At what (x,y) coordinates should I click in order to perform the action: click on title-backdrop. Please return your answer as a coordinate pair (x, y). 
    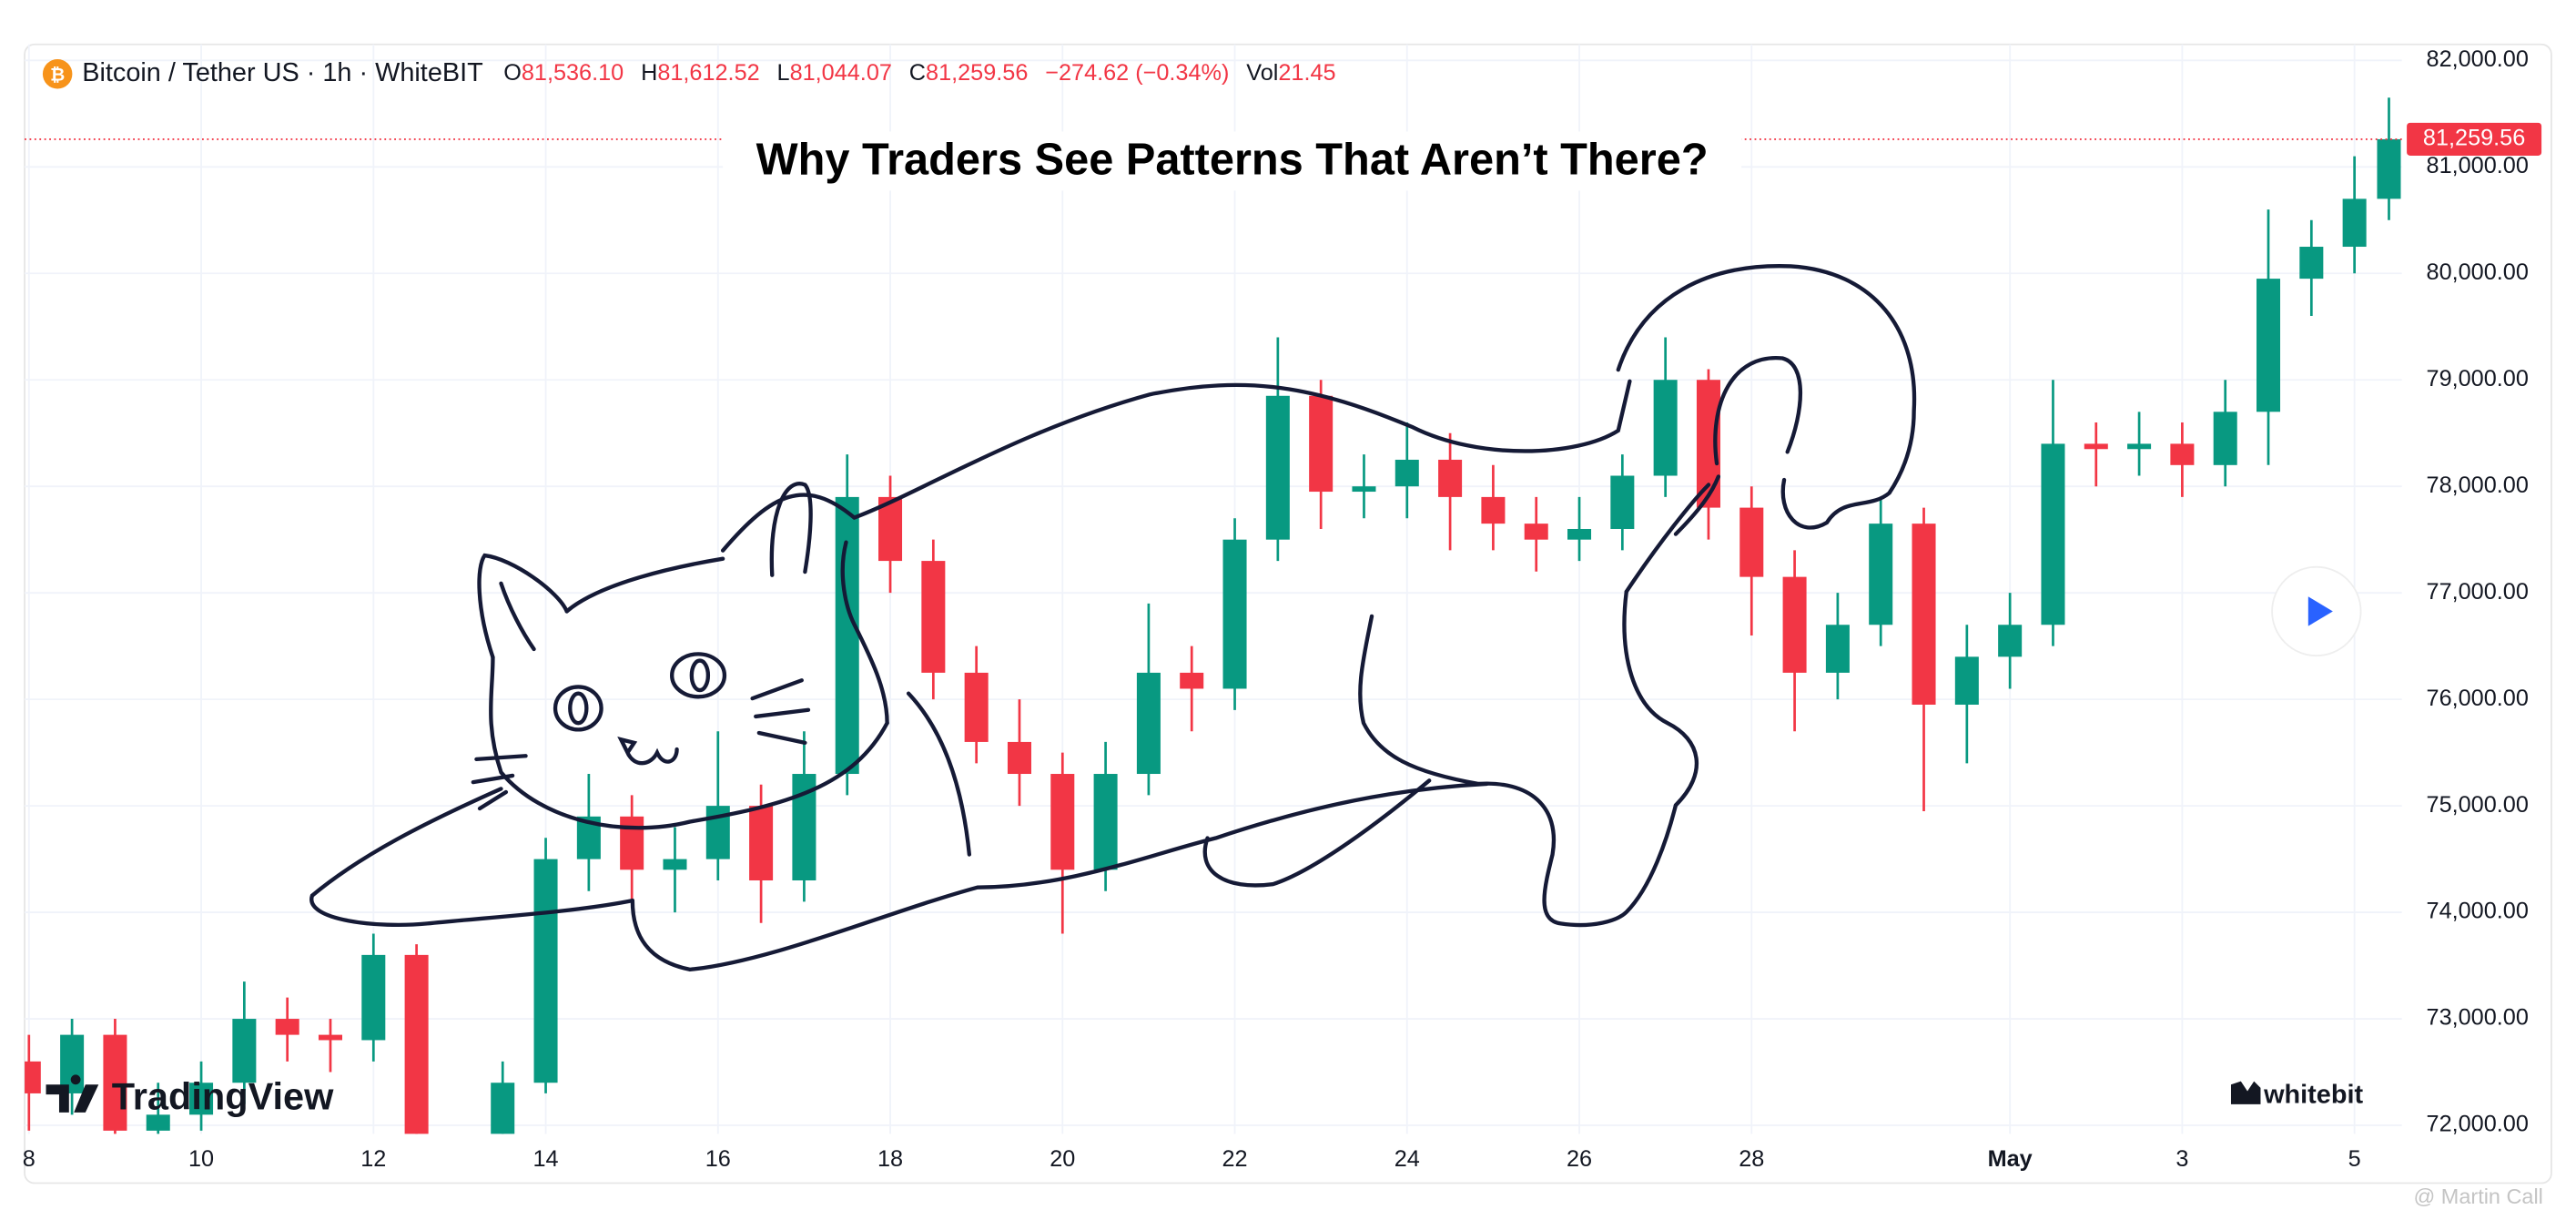
    Looking at the image, I should click on (1232, 161).